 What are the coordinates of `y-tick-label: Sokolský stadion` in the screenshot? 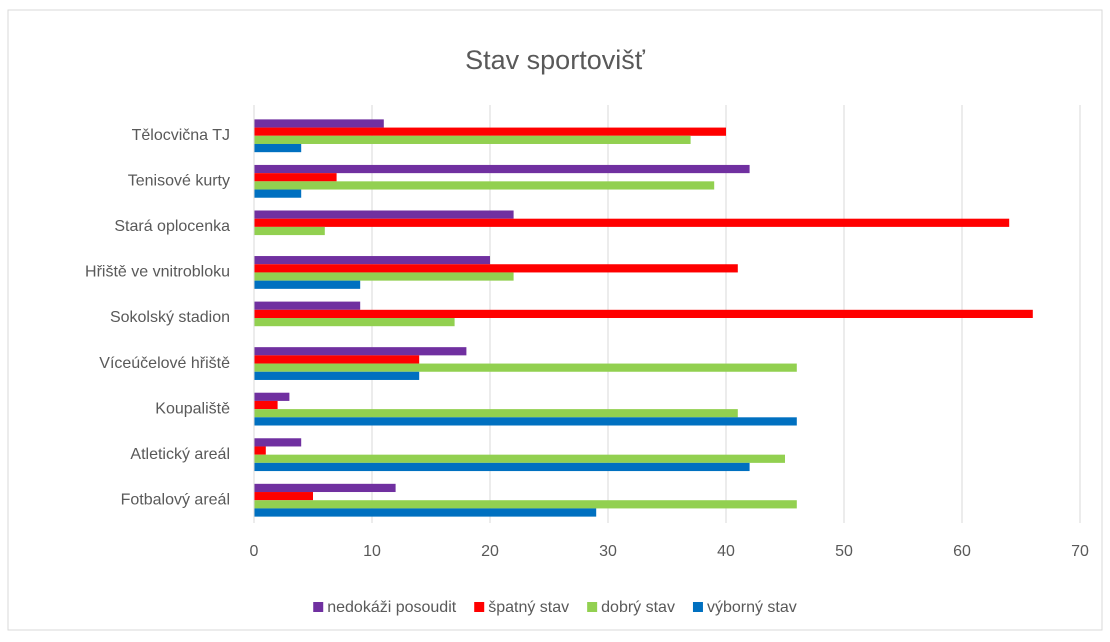 It's located at (170, 317).